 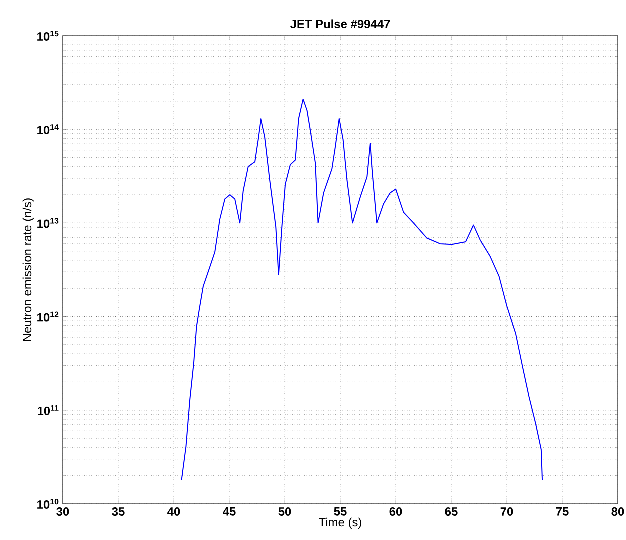 What do you see at coordinates (396, 512) in the screenshot?
I see `x-tick-label: 60` at bounding box center [396, 512].